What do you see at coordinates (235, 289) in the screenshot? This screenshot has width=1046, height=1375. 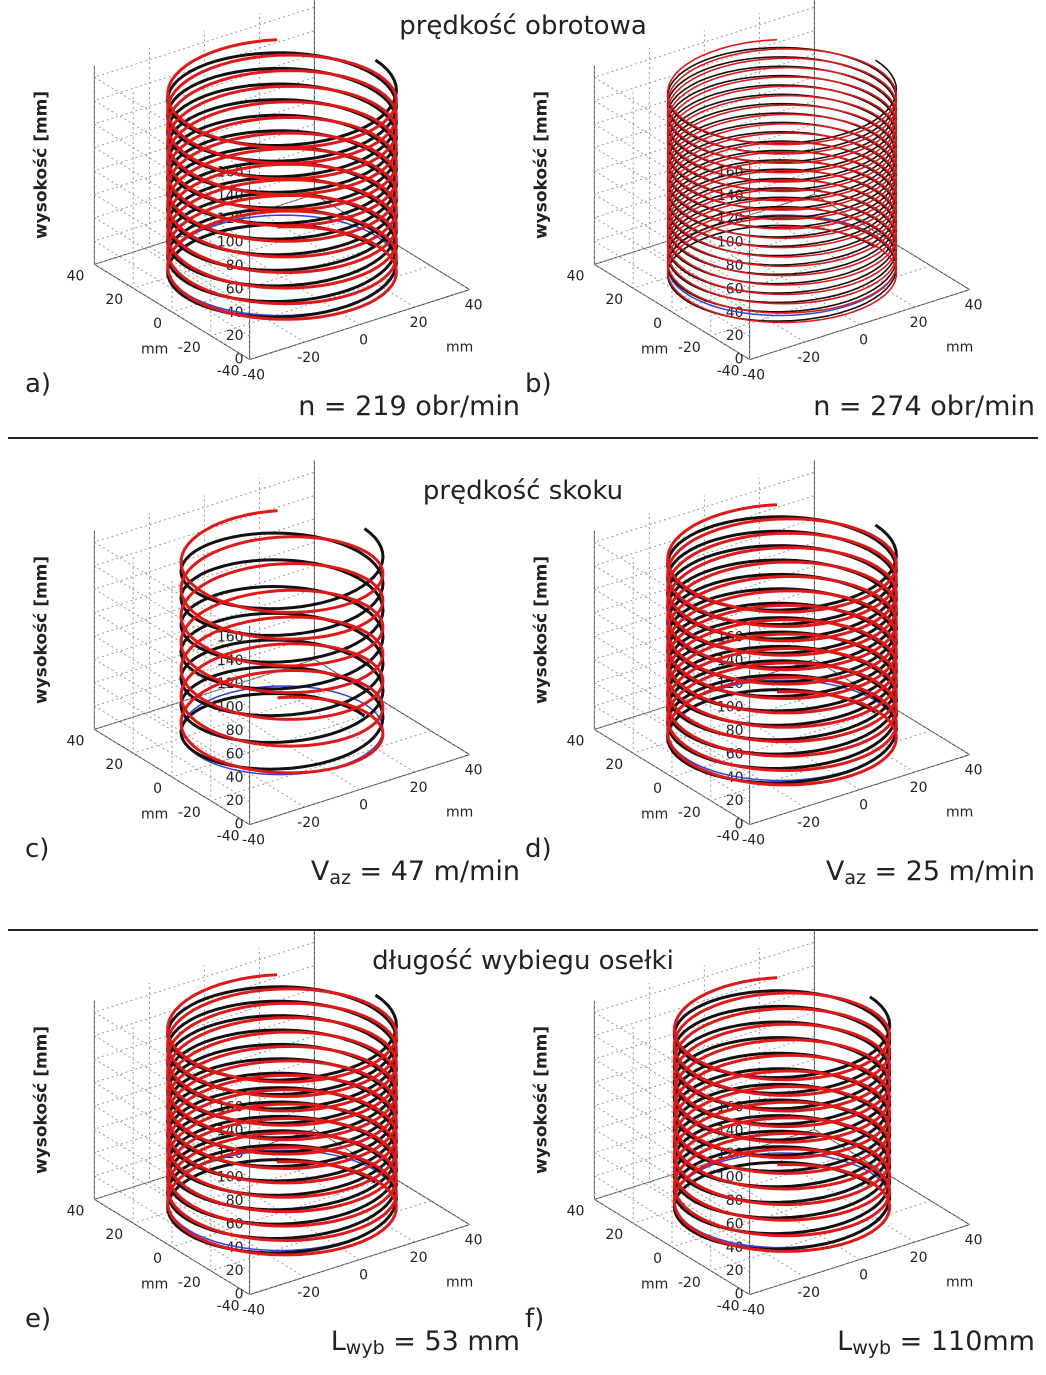 I see `z-tick-label: 60` at bounding box center [235, 289].